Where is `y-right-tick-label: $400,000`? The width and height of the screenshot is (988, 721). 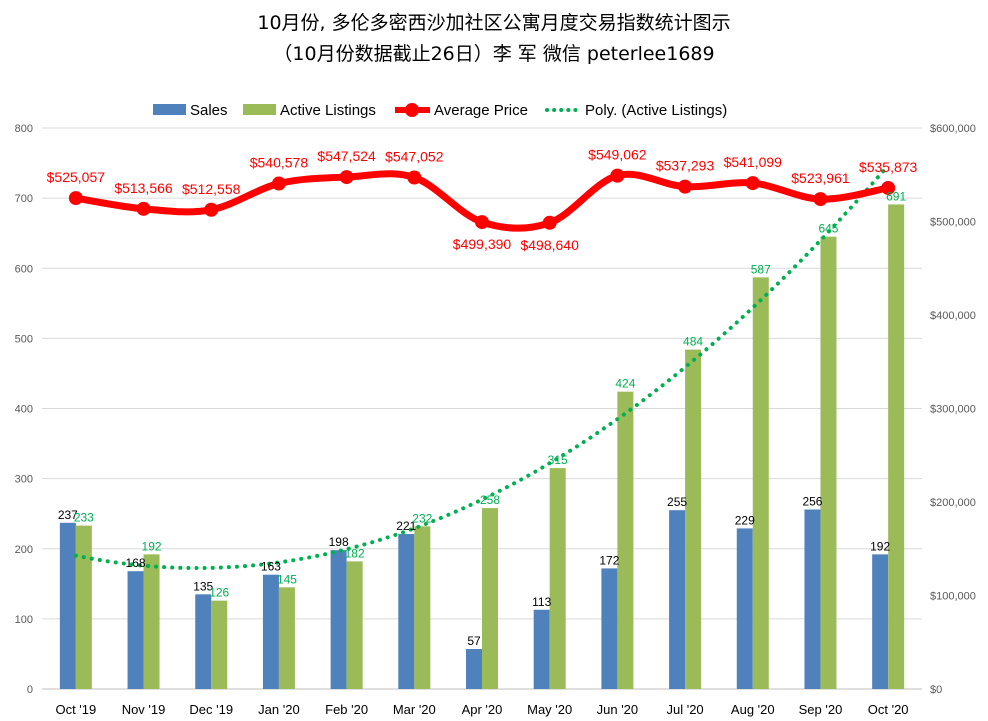
y-right-tick-label: $400,000 is located at coordinates (953, 316).